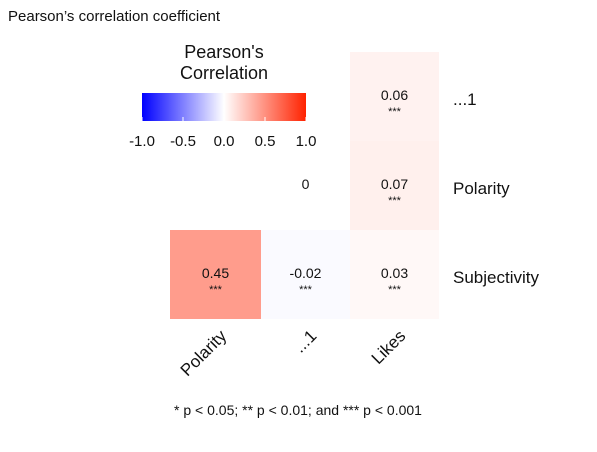 This screenshot has height=452, width=597. What do you see at coordinates (465, 99) in the screenshot?
I see `row-label: ...1` at bounding box center [465, 99].